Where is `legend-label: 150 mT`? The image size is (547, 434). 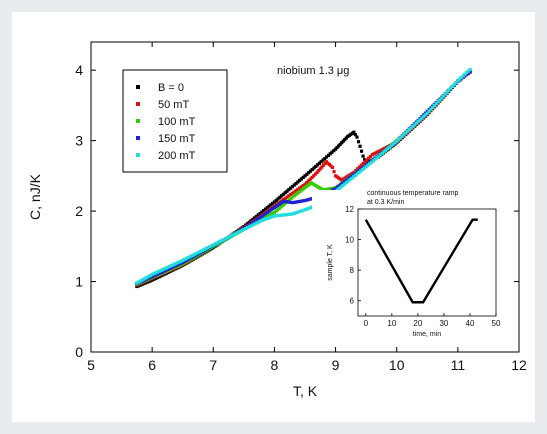
legend-label: 150 mT is located at coordinates (177, 139).